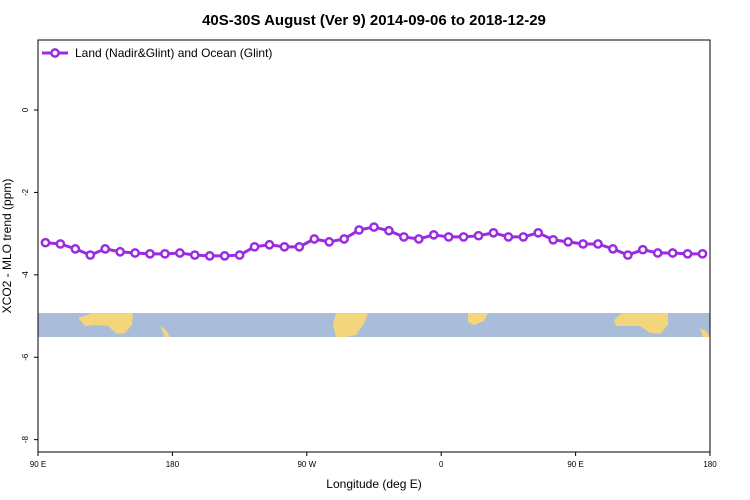  What do you see at coordinates (374, 325) in the screenshot?
I see `map-band` at bounding box center [374, 325].